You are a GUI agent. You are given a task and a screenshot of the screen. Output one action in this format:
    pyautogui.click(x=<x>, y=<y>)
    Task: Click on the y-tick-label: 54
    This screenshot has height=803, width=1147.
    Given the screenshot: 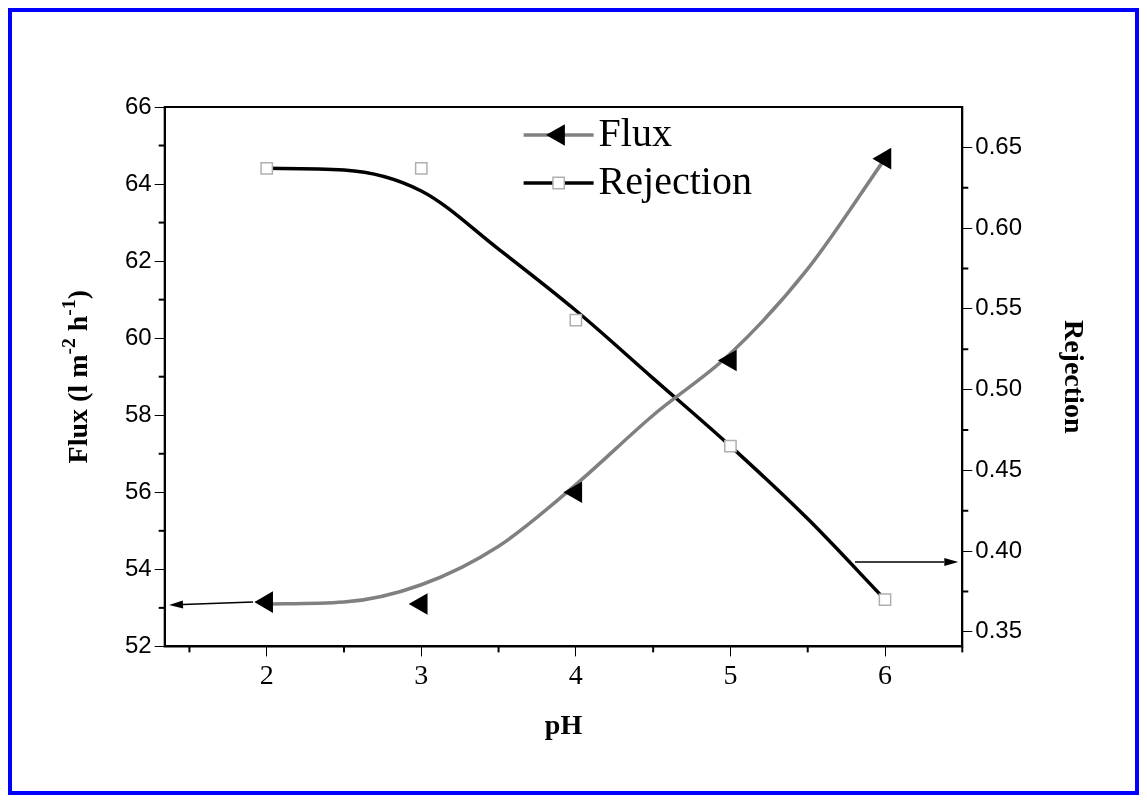 What is the action you would take?
    pyautogui.click(x=138, y=567)
    